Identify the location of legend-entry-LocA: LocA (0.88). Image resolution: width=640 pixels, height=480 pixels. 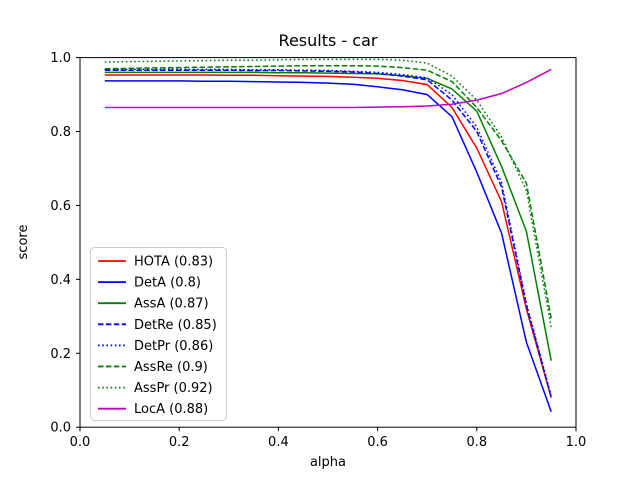
(153, 409).